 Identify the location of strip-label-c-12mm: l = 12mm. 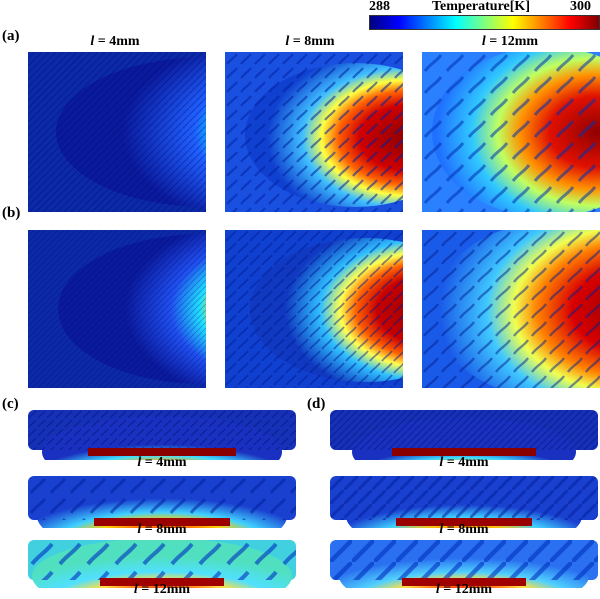
(162, 589).